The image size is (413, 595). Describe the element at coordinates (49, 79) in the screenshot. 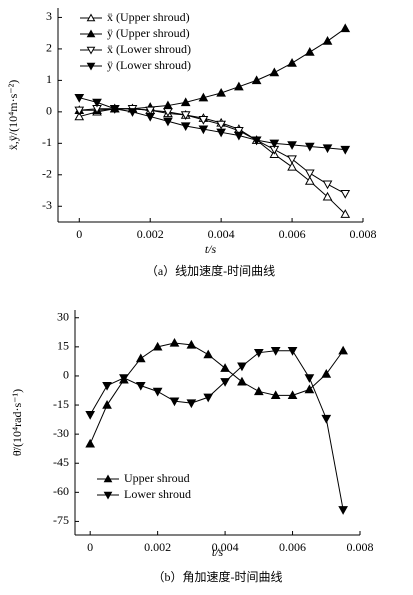

I see `y-tick-label: 1` at that location.